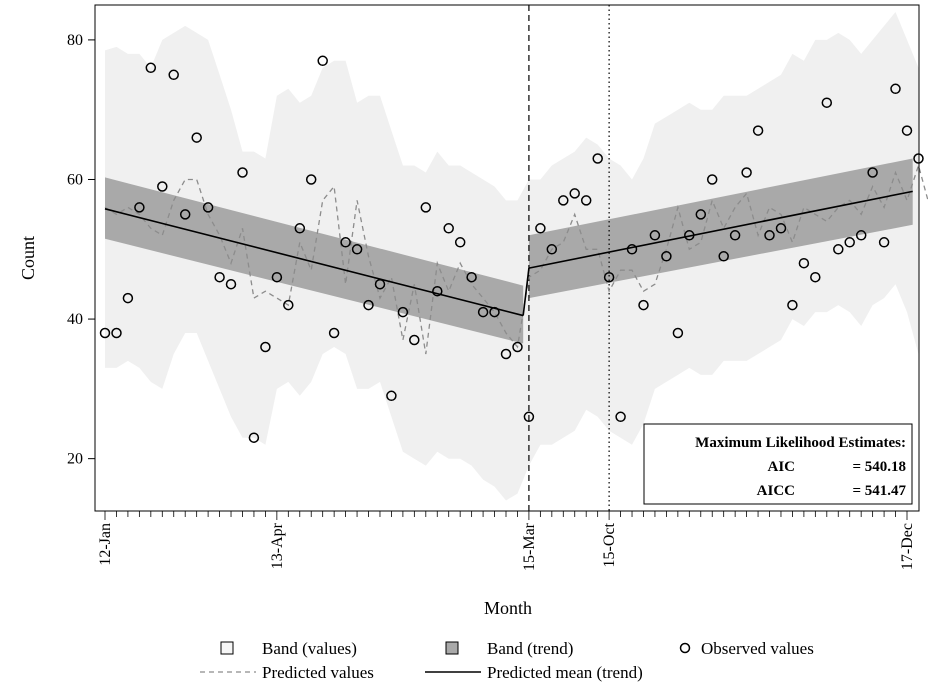 This screenshot has width=928, height=683. Describe the element at coordinates (776, 491) in the screenshot. I see `fit-statistic-aicc-label: AICC` at that location.